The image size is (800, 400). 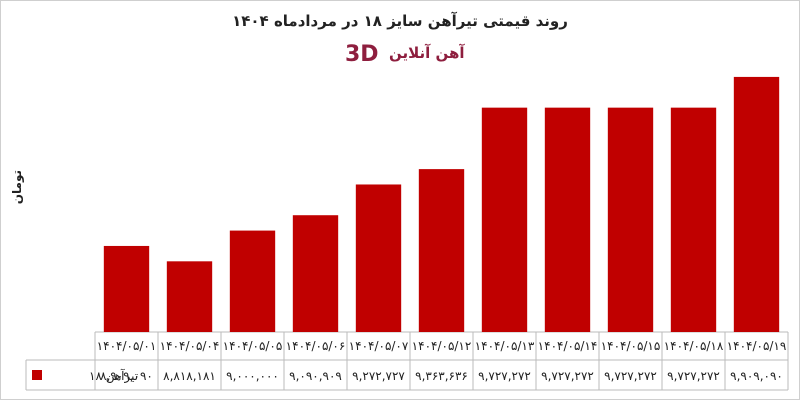 I want to click on brand-logo-text: آهن آنلاین, so click(x=427, y=53).